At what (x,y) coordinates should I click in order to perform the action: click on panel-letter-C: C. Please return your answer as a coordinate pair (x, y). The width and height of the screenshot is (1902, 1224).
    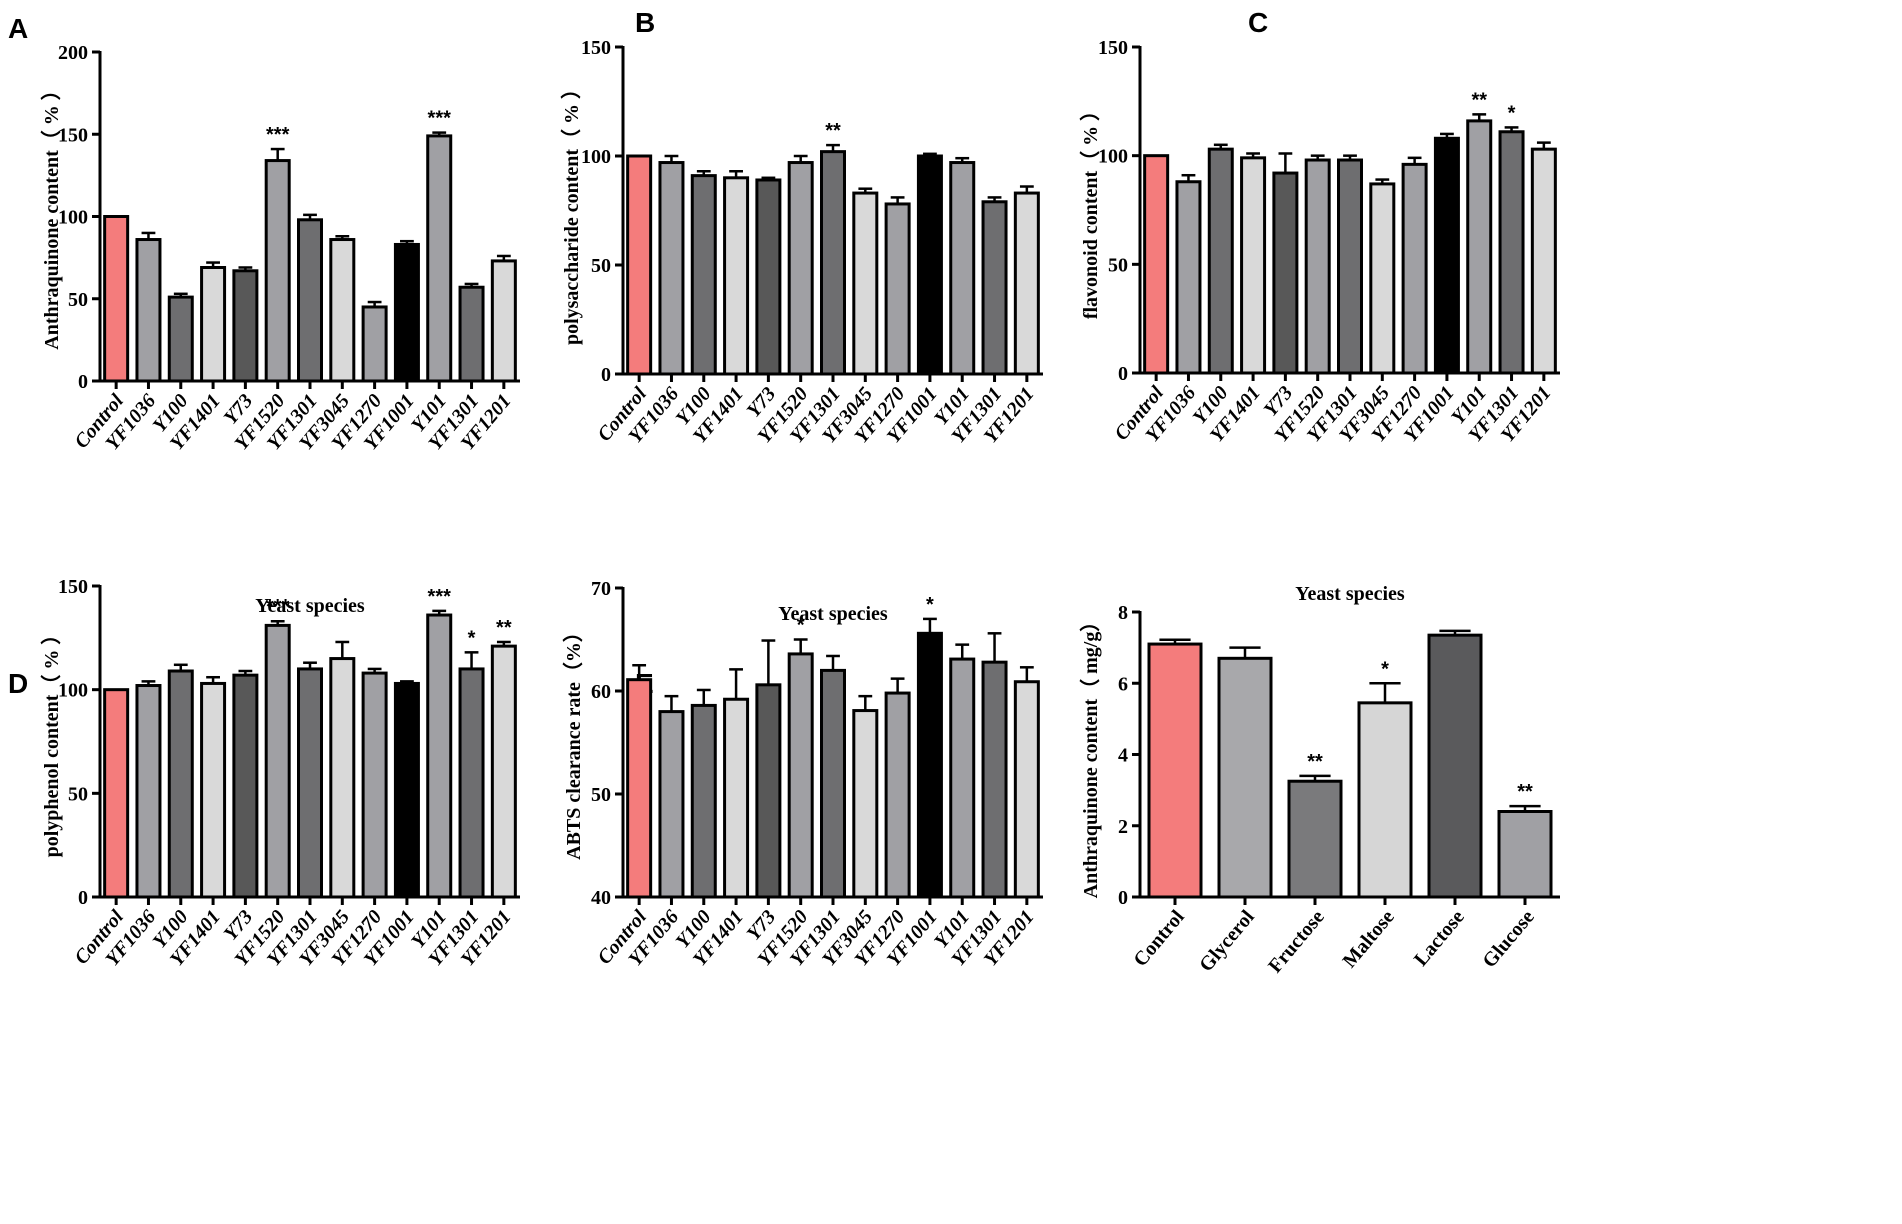
    Looking at the image, I should click on (1258, 22).